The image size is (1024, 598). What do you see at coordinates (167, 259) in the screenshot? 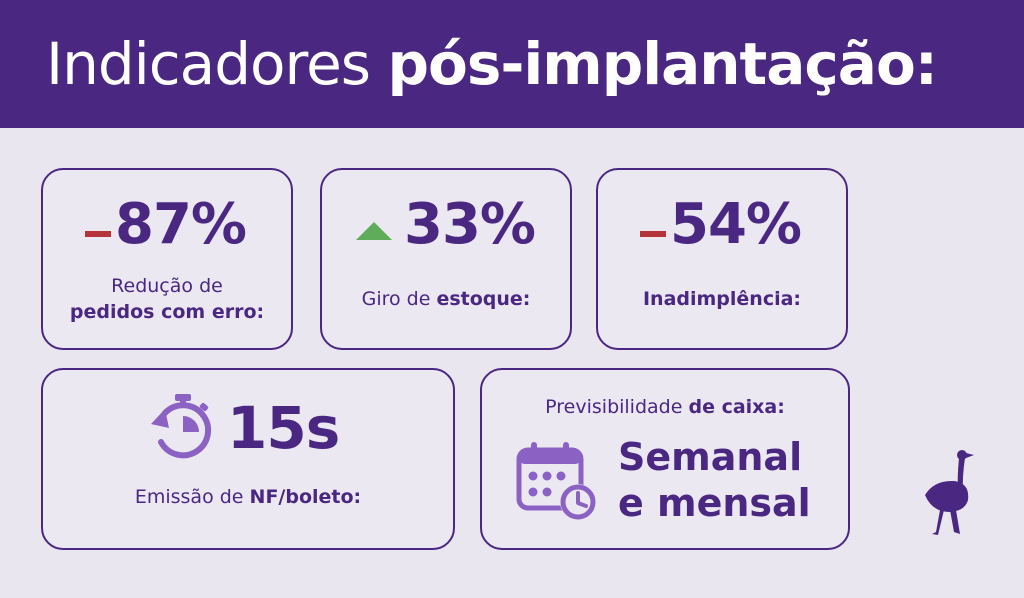
I see `card-pedidos-erro: 87% Redução de pedidos com erro:` at bounding box center [167, 259].